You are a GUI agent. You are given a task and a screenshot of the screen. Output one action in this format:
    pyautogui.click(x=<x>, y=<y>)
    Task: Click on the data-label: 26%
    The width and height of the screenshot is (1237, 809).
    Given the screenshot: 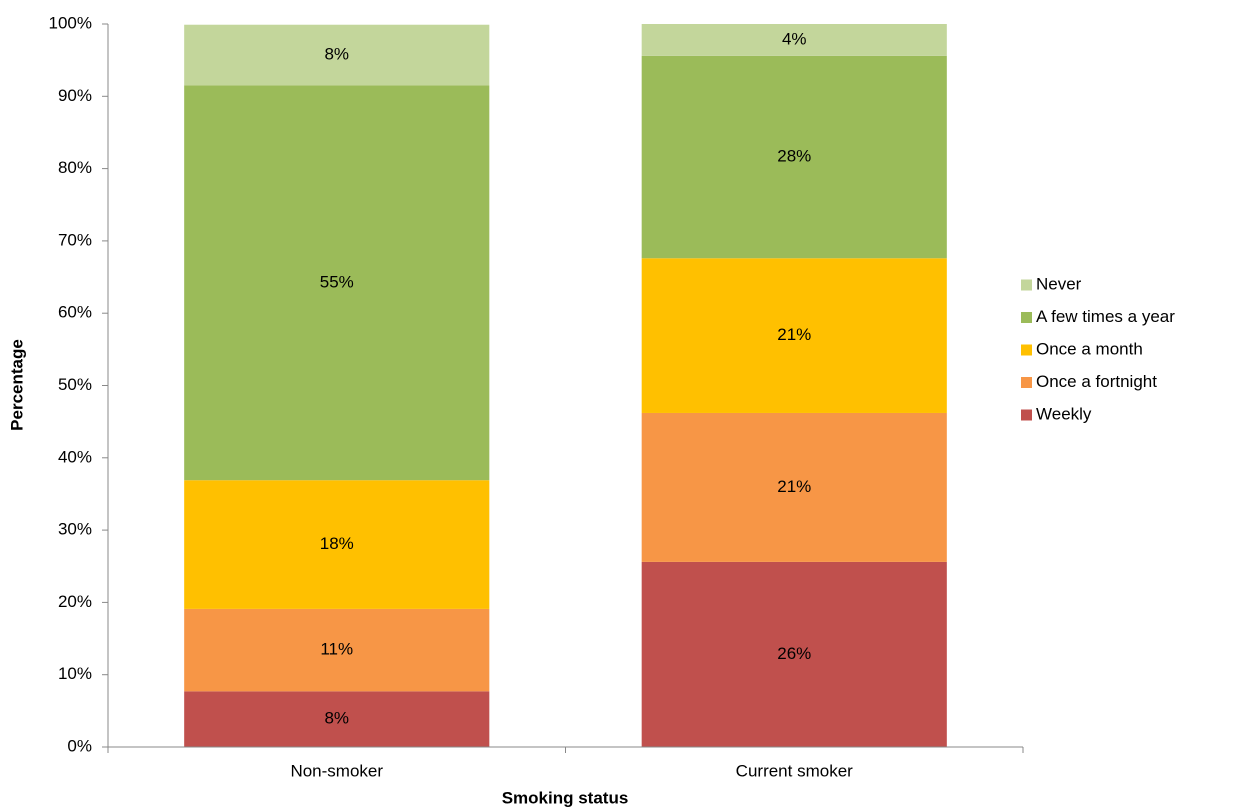 What is the action you would take?
    pyautogui.click(x=794, y=653)
    